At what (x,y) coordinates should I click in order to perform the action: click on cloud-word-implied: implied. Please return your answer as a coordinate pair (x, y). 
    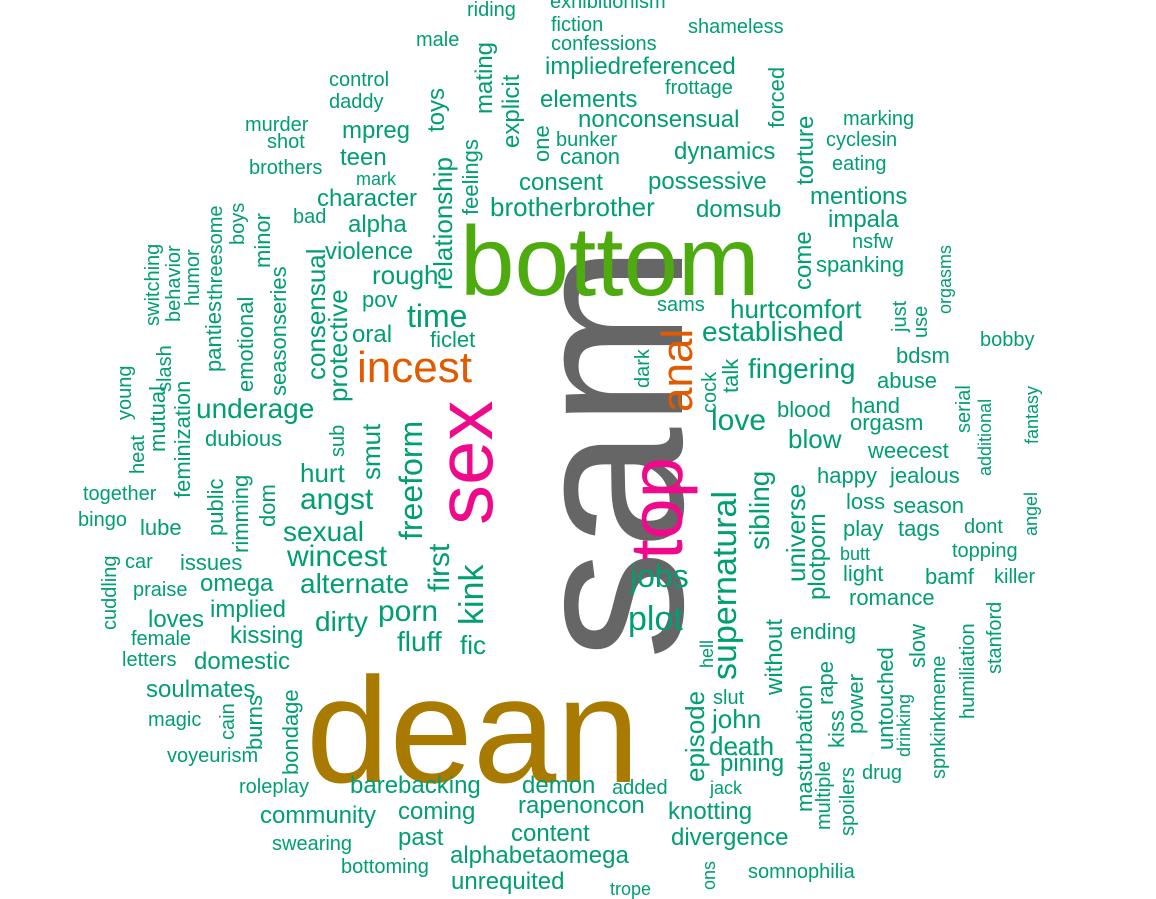
    Looking at the image, I should click on (248, 609).